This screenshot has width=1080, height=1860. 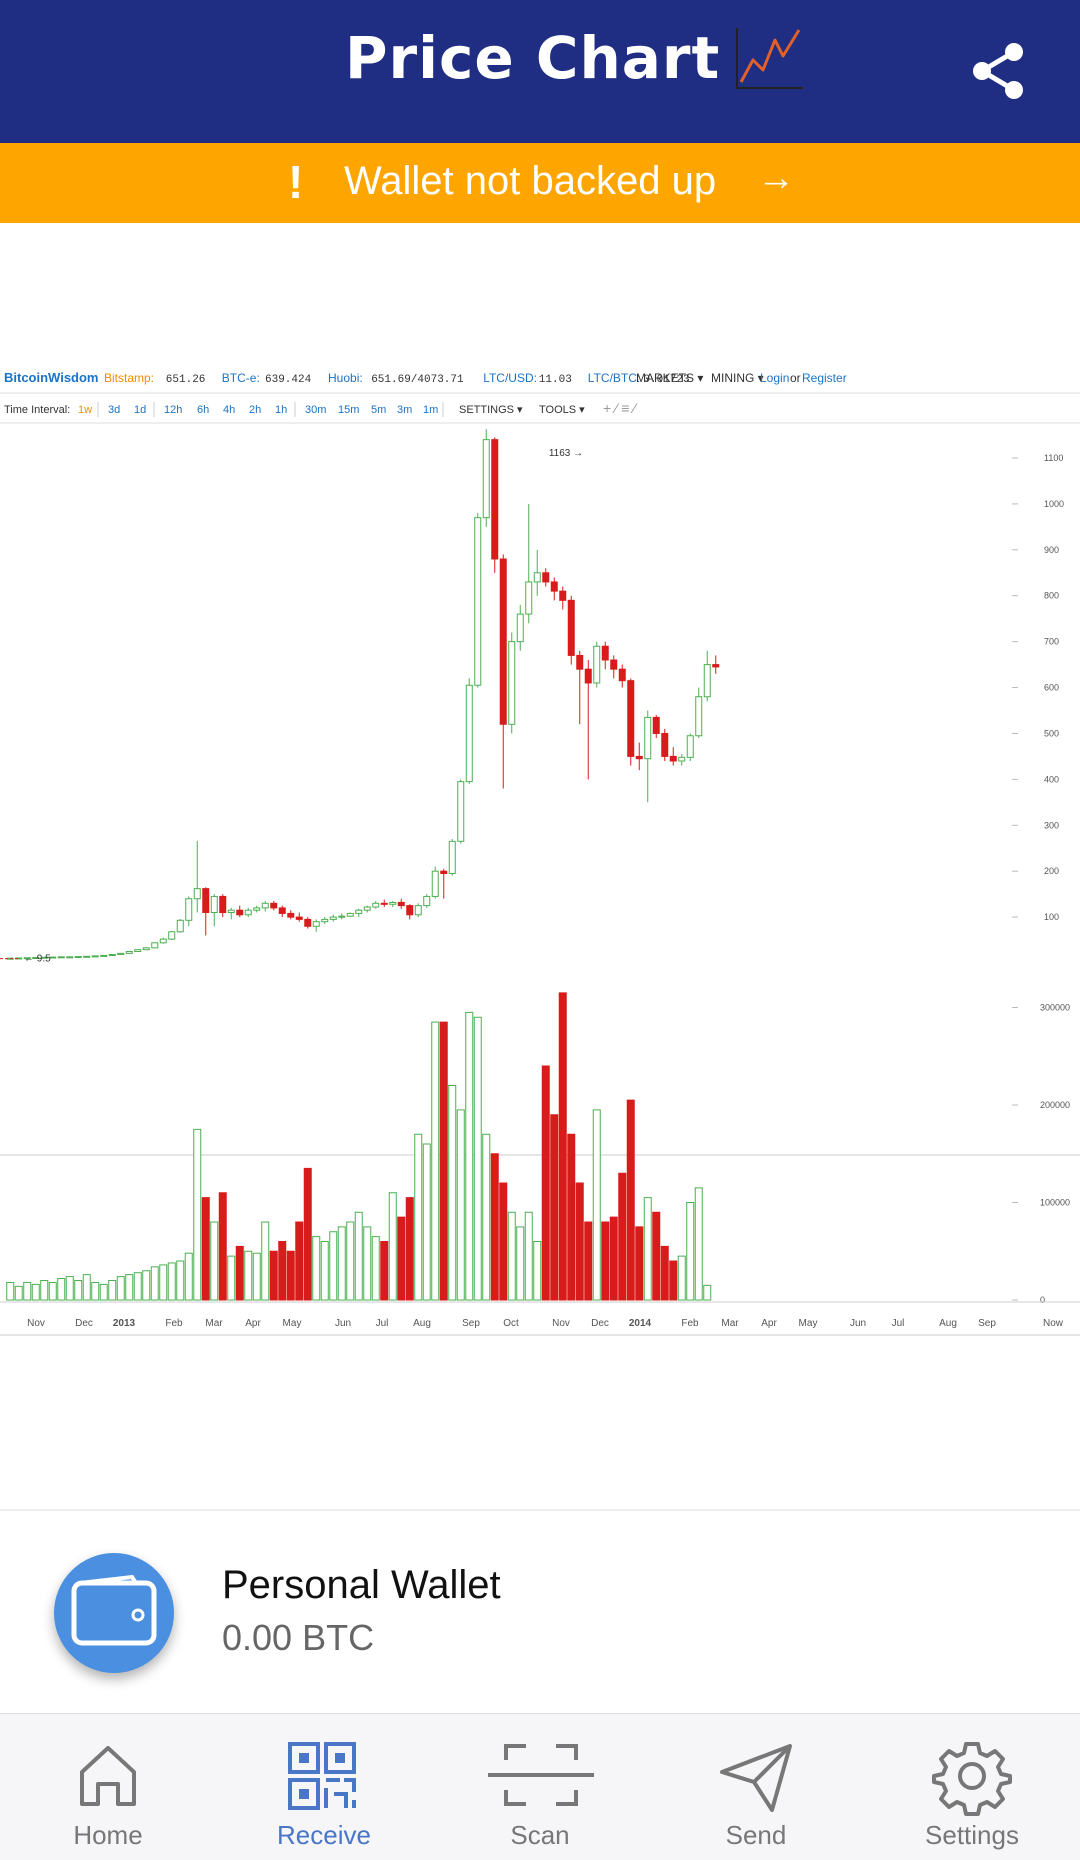 I want to click on interval-option: 1h, so click(x=281, y=410).